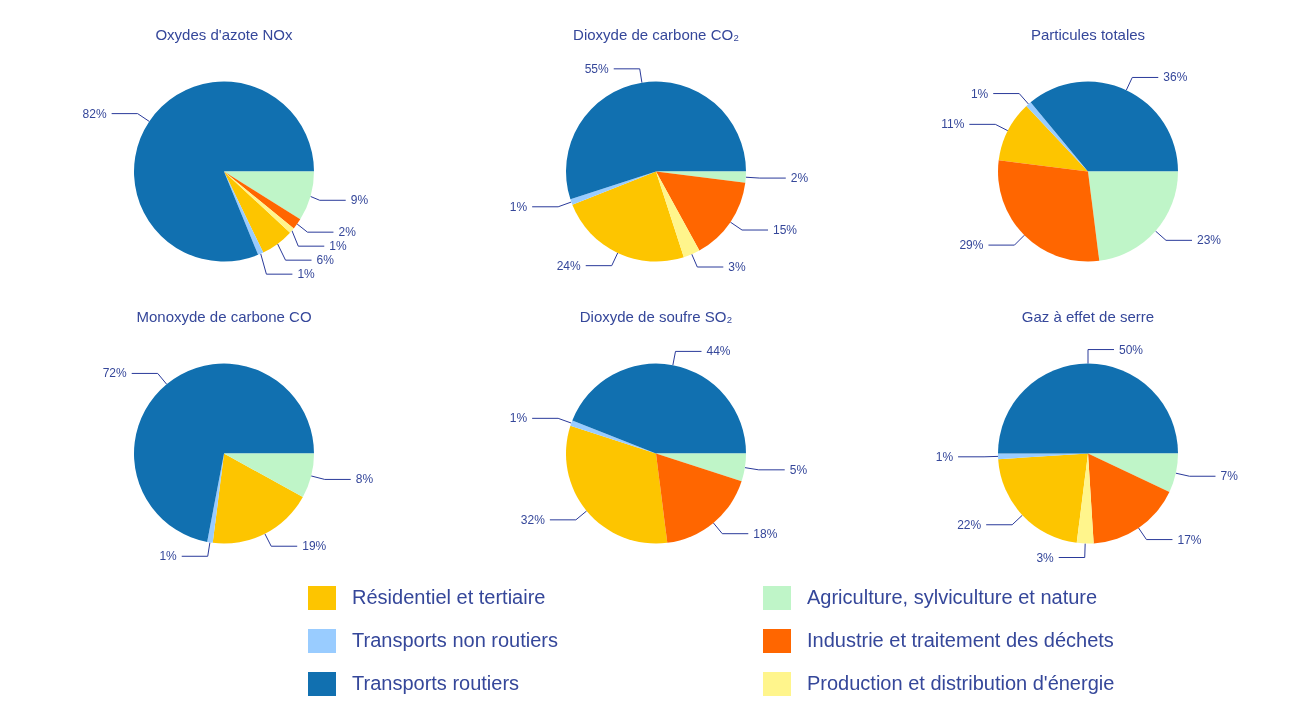 The height and width of the screenshot is (704, 1314). I want to click on data-label: 6%, so click(325, 260).